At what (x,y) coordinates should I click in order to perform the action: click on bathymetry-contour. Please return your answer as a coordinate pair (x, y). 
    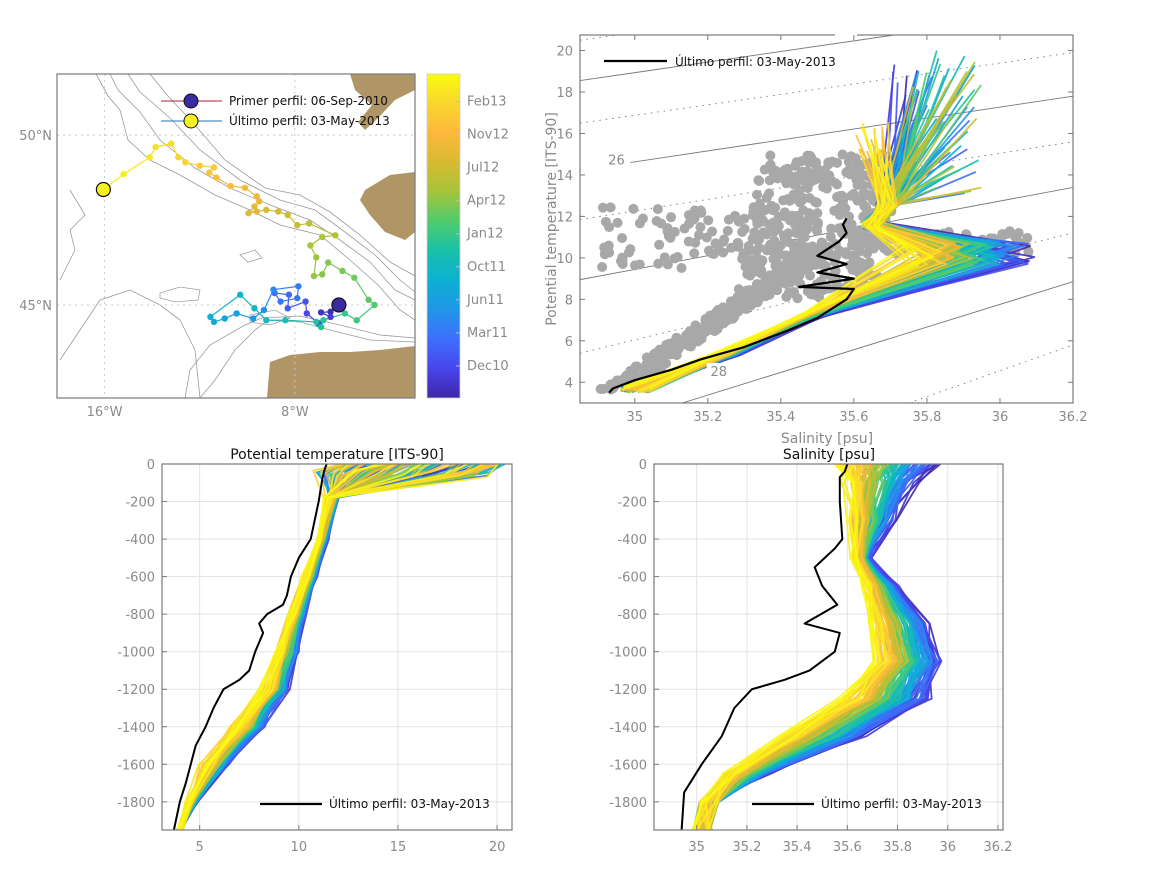
    Looking at the image, I should click on (72, 235).